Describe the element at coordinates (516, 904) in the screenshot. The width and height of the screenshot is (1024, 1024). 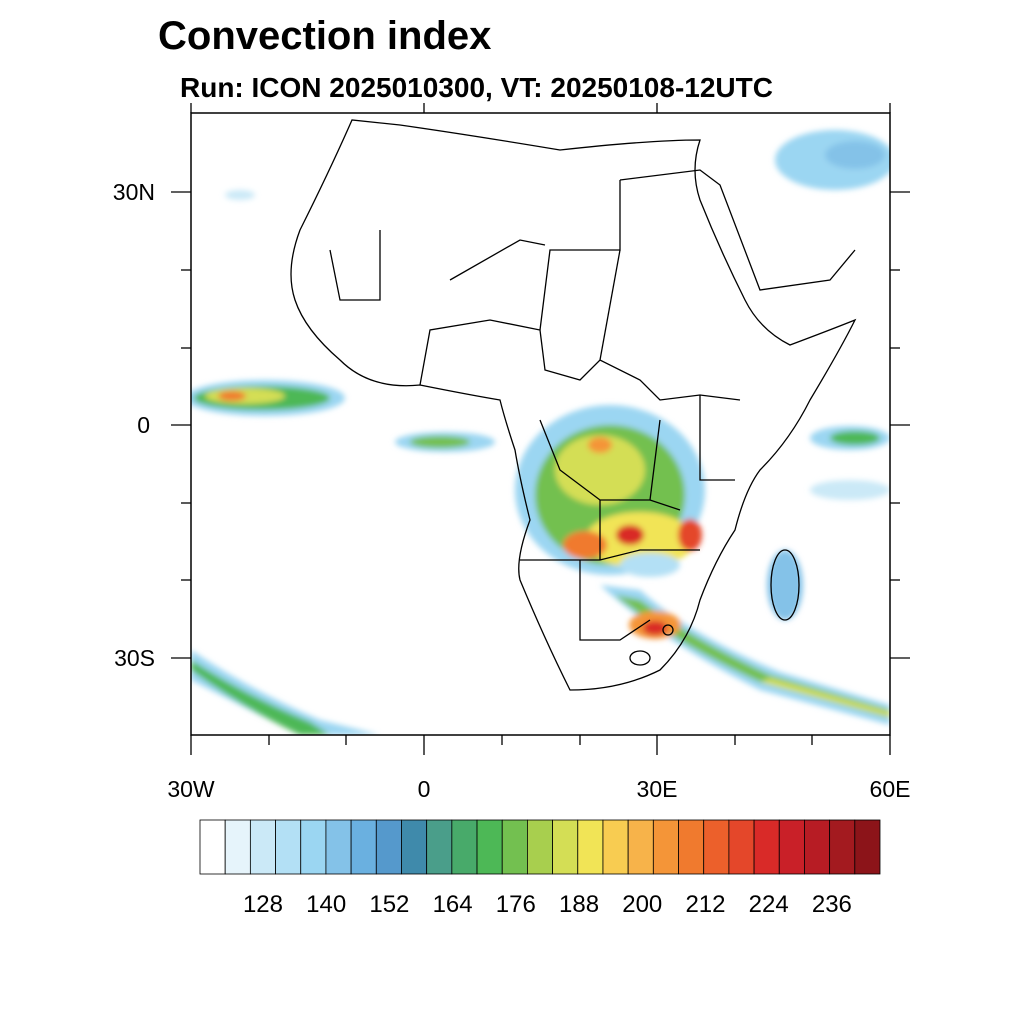
I see `colorbar-label: 176` at that location.